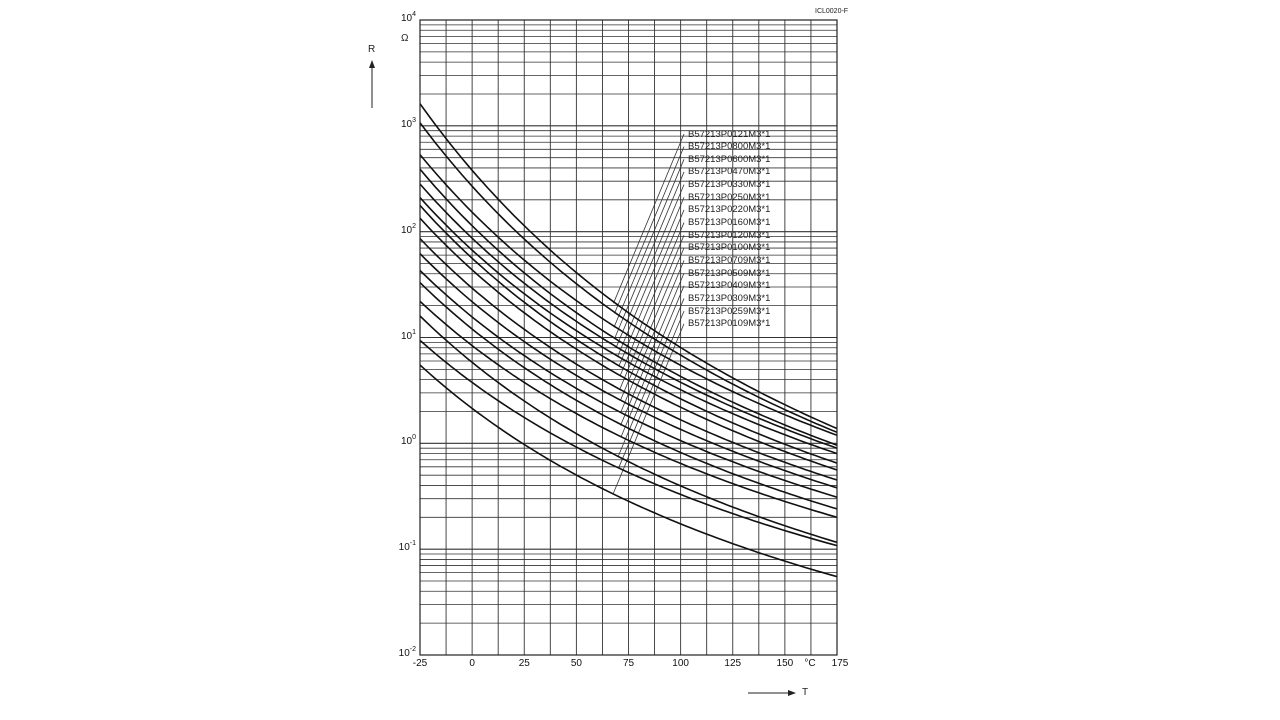 The height and width of the screenshot is (720, 1280). Describe the element at coordinates (576, 663) in the screenshot. I see `x-tick-label: 50` at that location.